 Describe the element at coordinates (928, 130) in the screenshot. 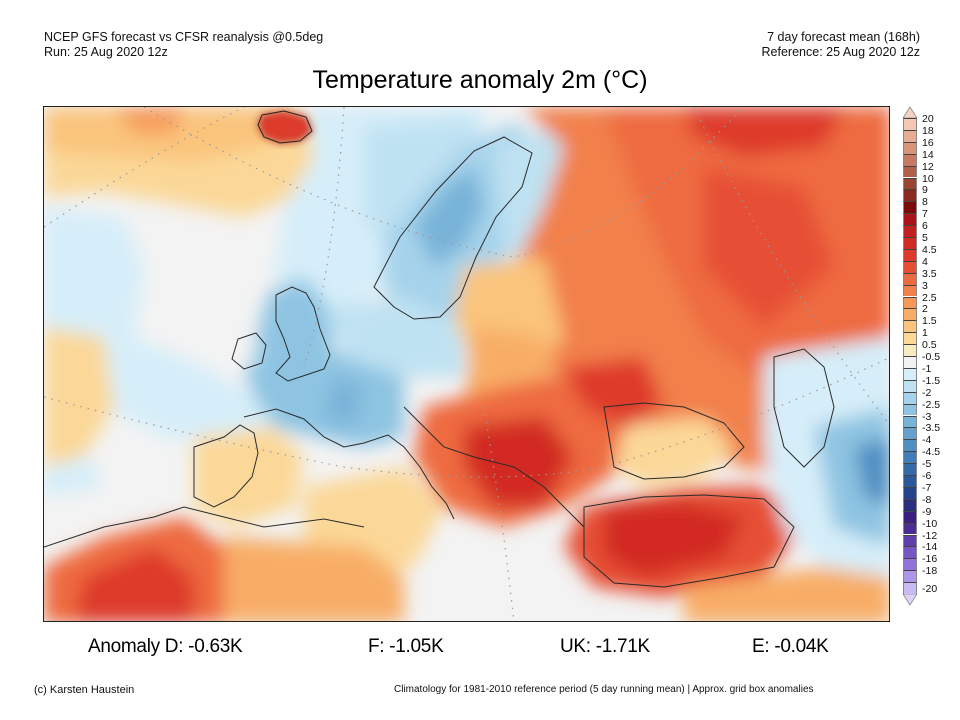

I see `colorbar-label: 18` at that location.